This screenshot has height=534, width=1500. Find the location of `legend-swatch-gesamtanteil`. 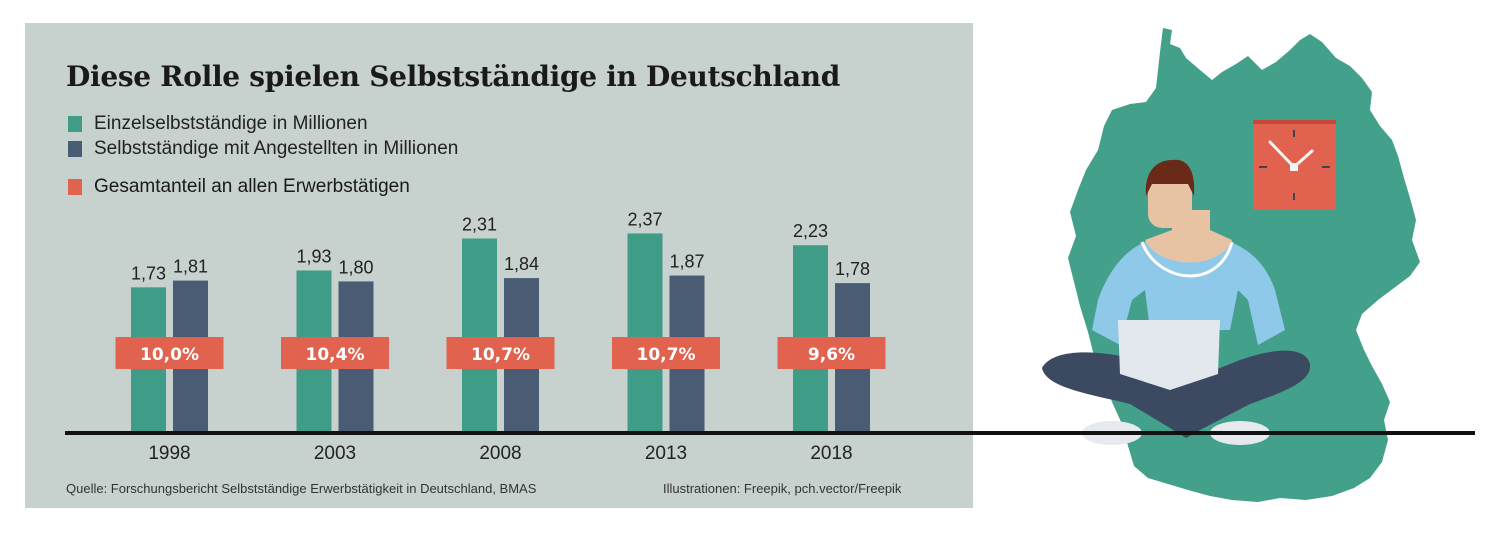

legend-swatch-gesamtanteil is located at coordinates (75, 187).